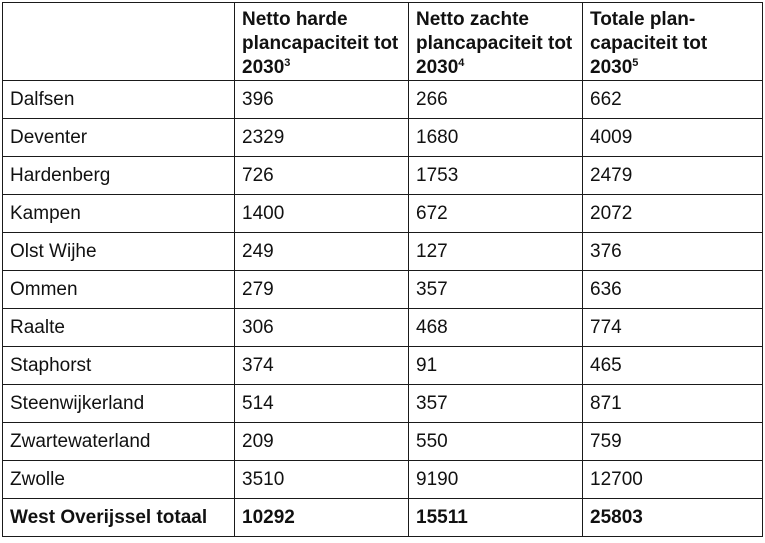 Image resolution: width=765 pixels, height=543 pixels. I want to click on header-cell-hard-capacity: Netto harde plancapaciteit tot 20303, so click(322, 42).